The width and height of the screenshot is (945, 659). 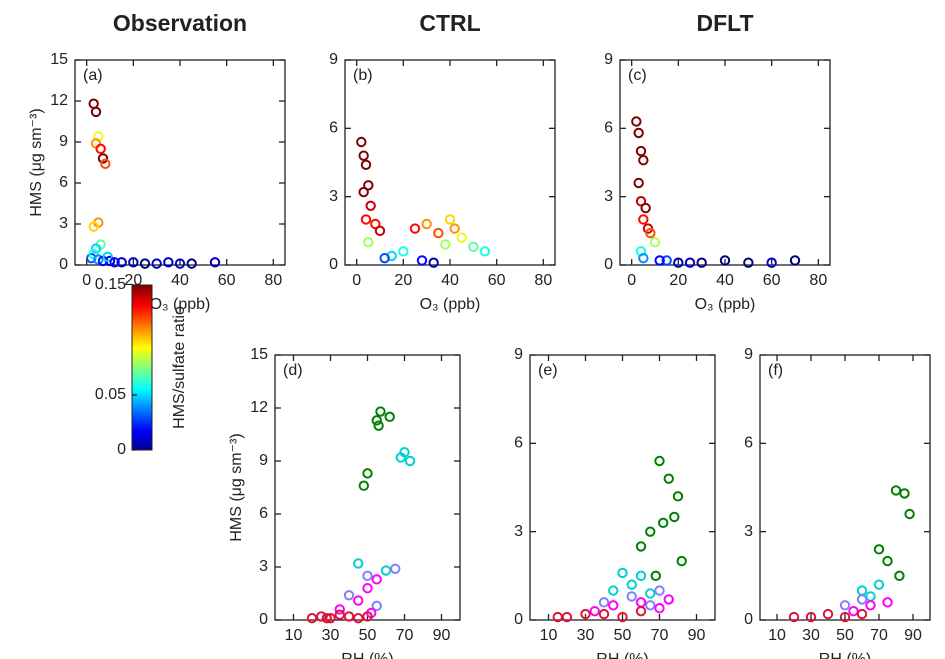 I want to click on x-axis-label: O₃ (ppb), so click(x=450, y=304).